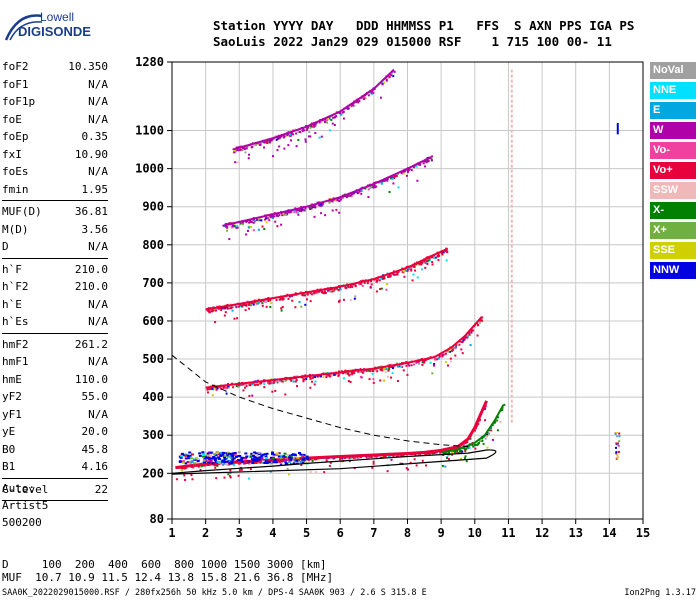 The image size is (700, 600). Describe the element at coordinates (9, 449) in the screenshot. I see `param-name: B0` at that location.